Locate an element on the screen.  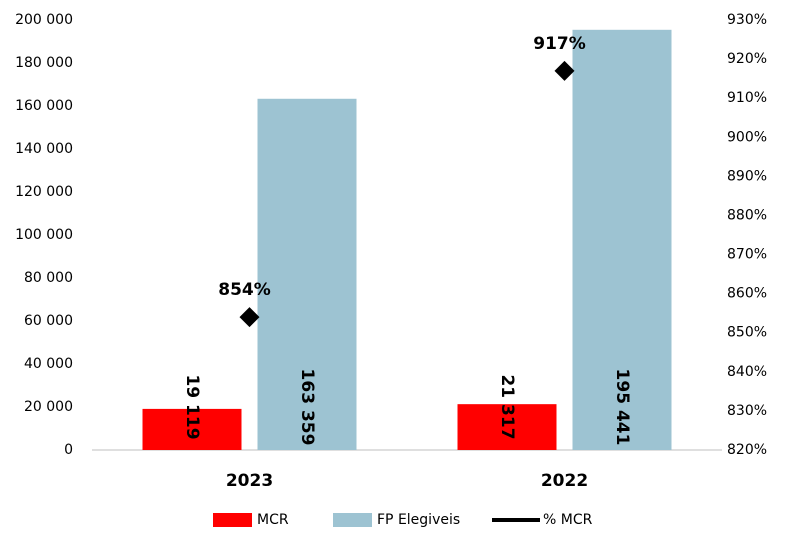
y2-tick-label: 830% is located at coordinates (747, 411).